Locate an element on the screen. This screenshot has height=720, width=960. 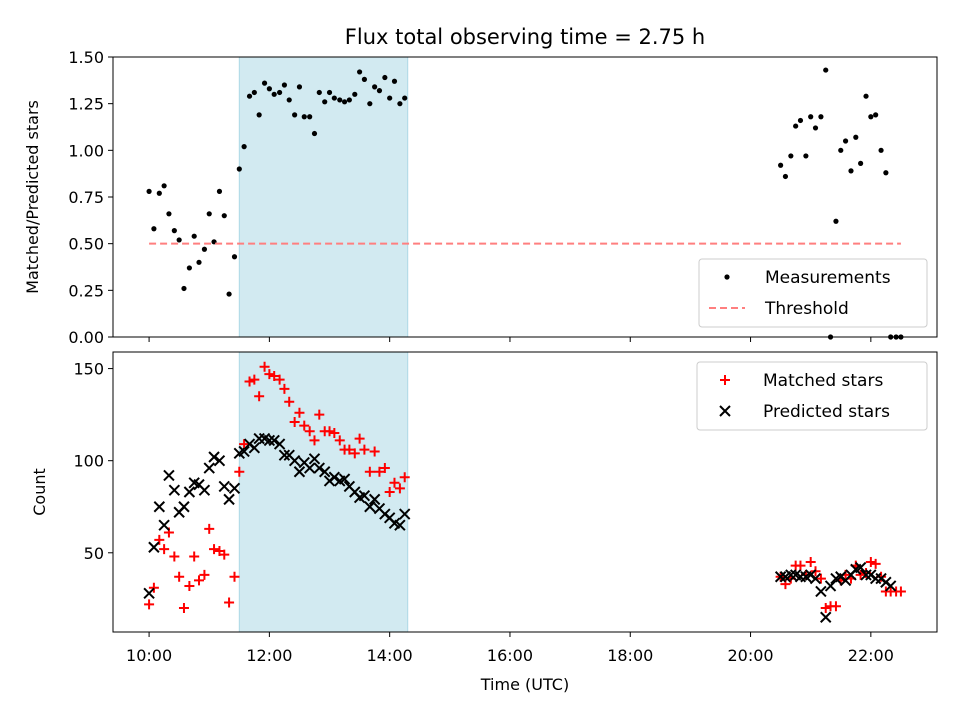
legend-count: Matched stars Predicted stars is located at coordinates (812, 396).